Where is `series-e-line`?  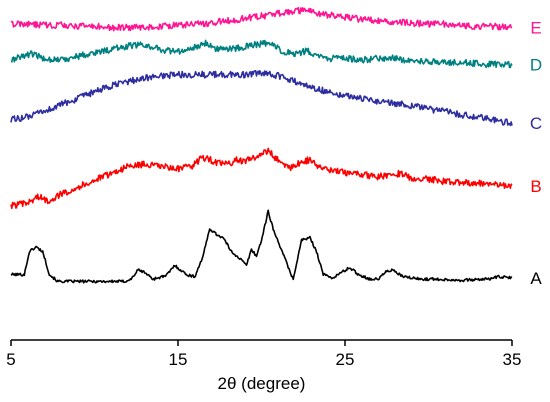
series-e-line is located at coordinates (261, 19).